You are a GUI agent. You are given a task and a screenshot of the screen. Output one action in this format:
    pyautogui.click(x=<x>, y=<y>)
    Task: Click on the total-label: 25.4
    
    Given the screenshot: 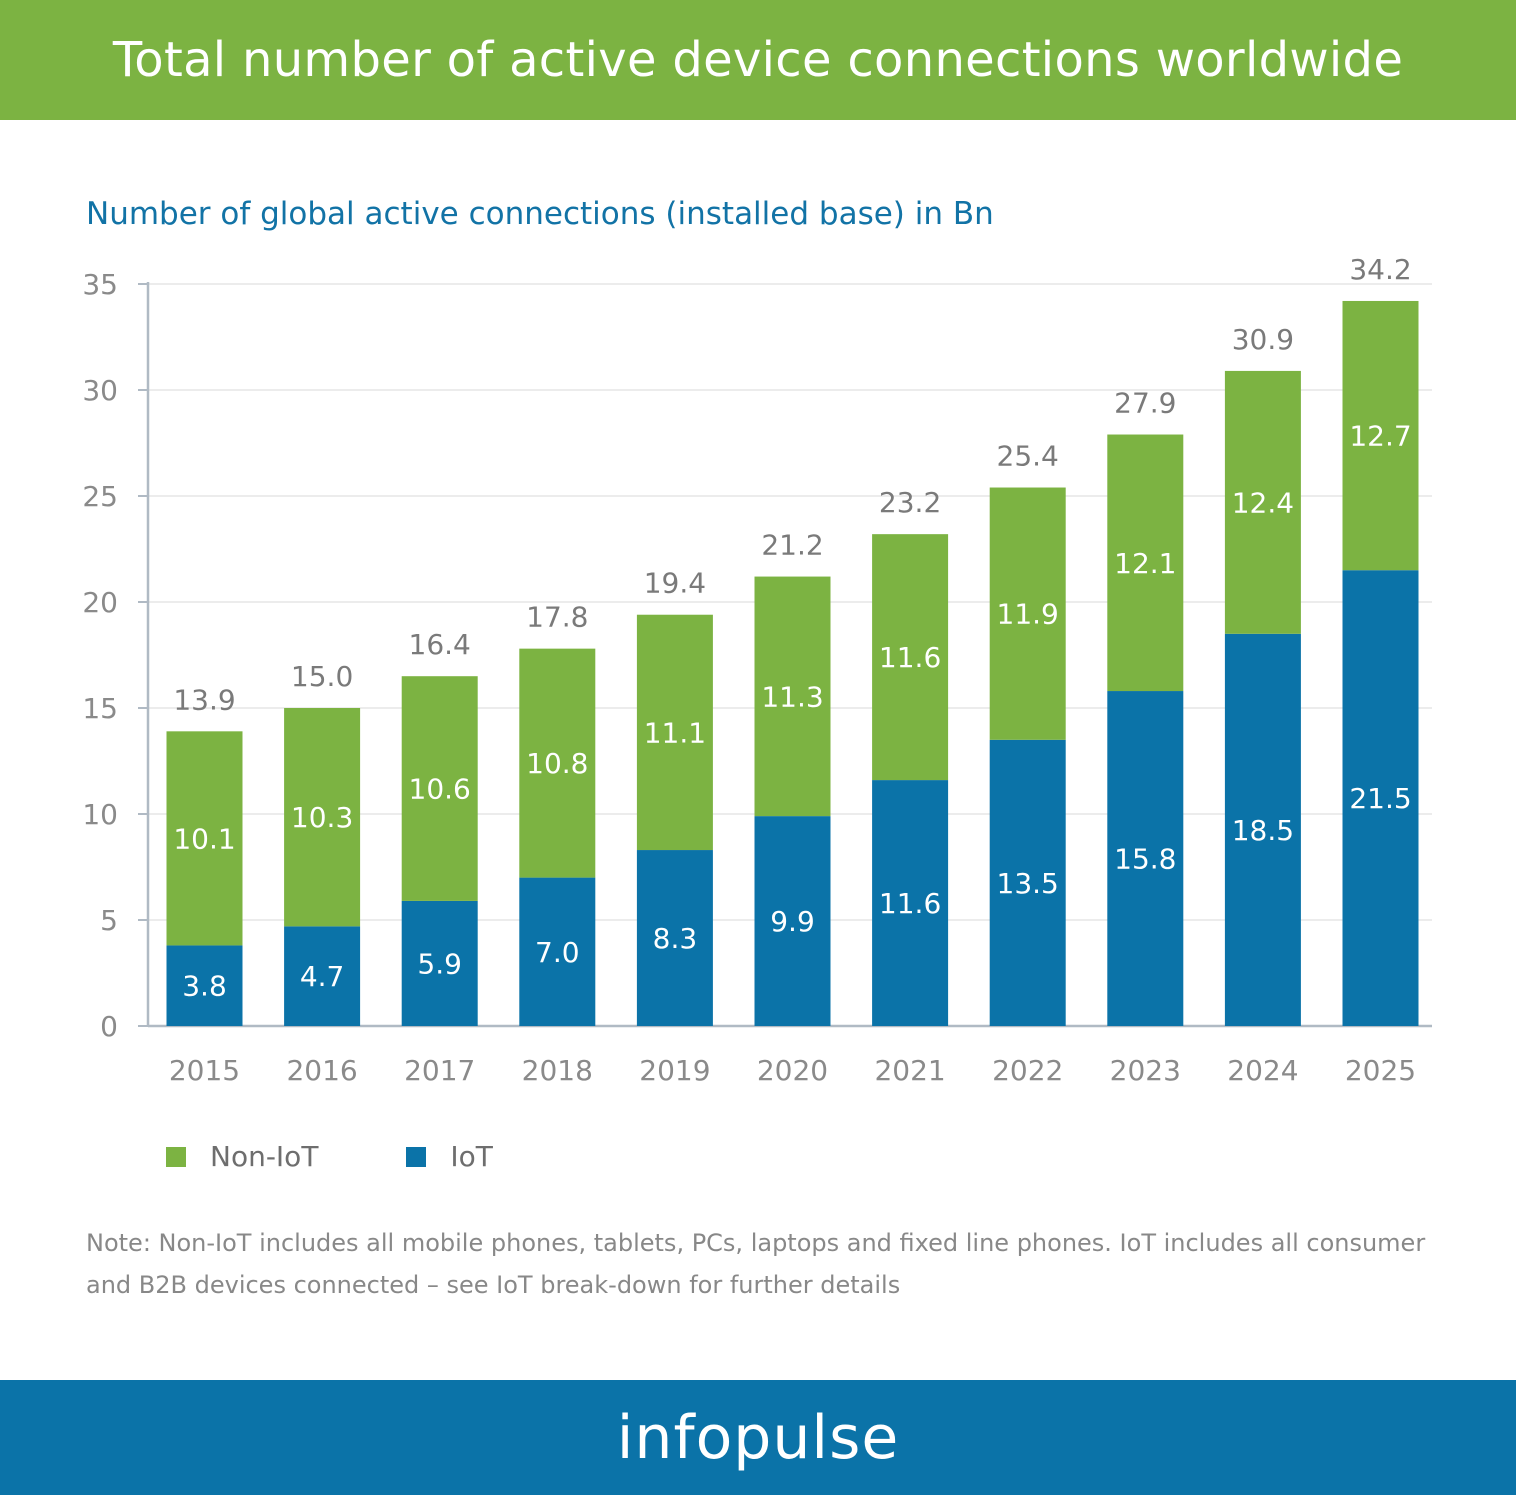 What is the action you would take?
    pyautogui.click(x=1028, y=456)
    